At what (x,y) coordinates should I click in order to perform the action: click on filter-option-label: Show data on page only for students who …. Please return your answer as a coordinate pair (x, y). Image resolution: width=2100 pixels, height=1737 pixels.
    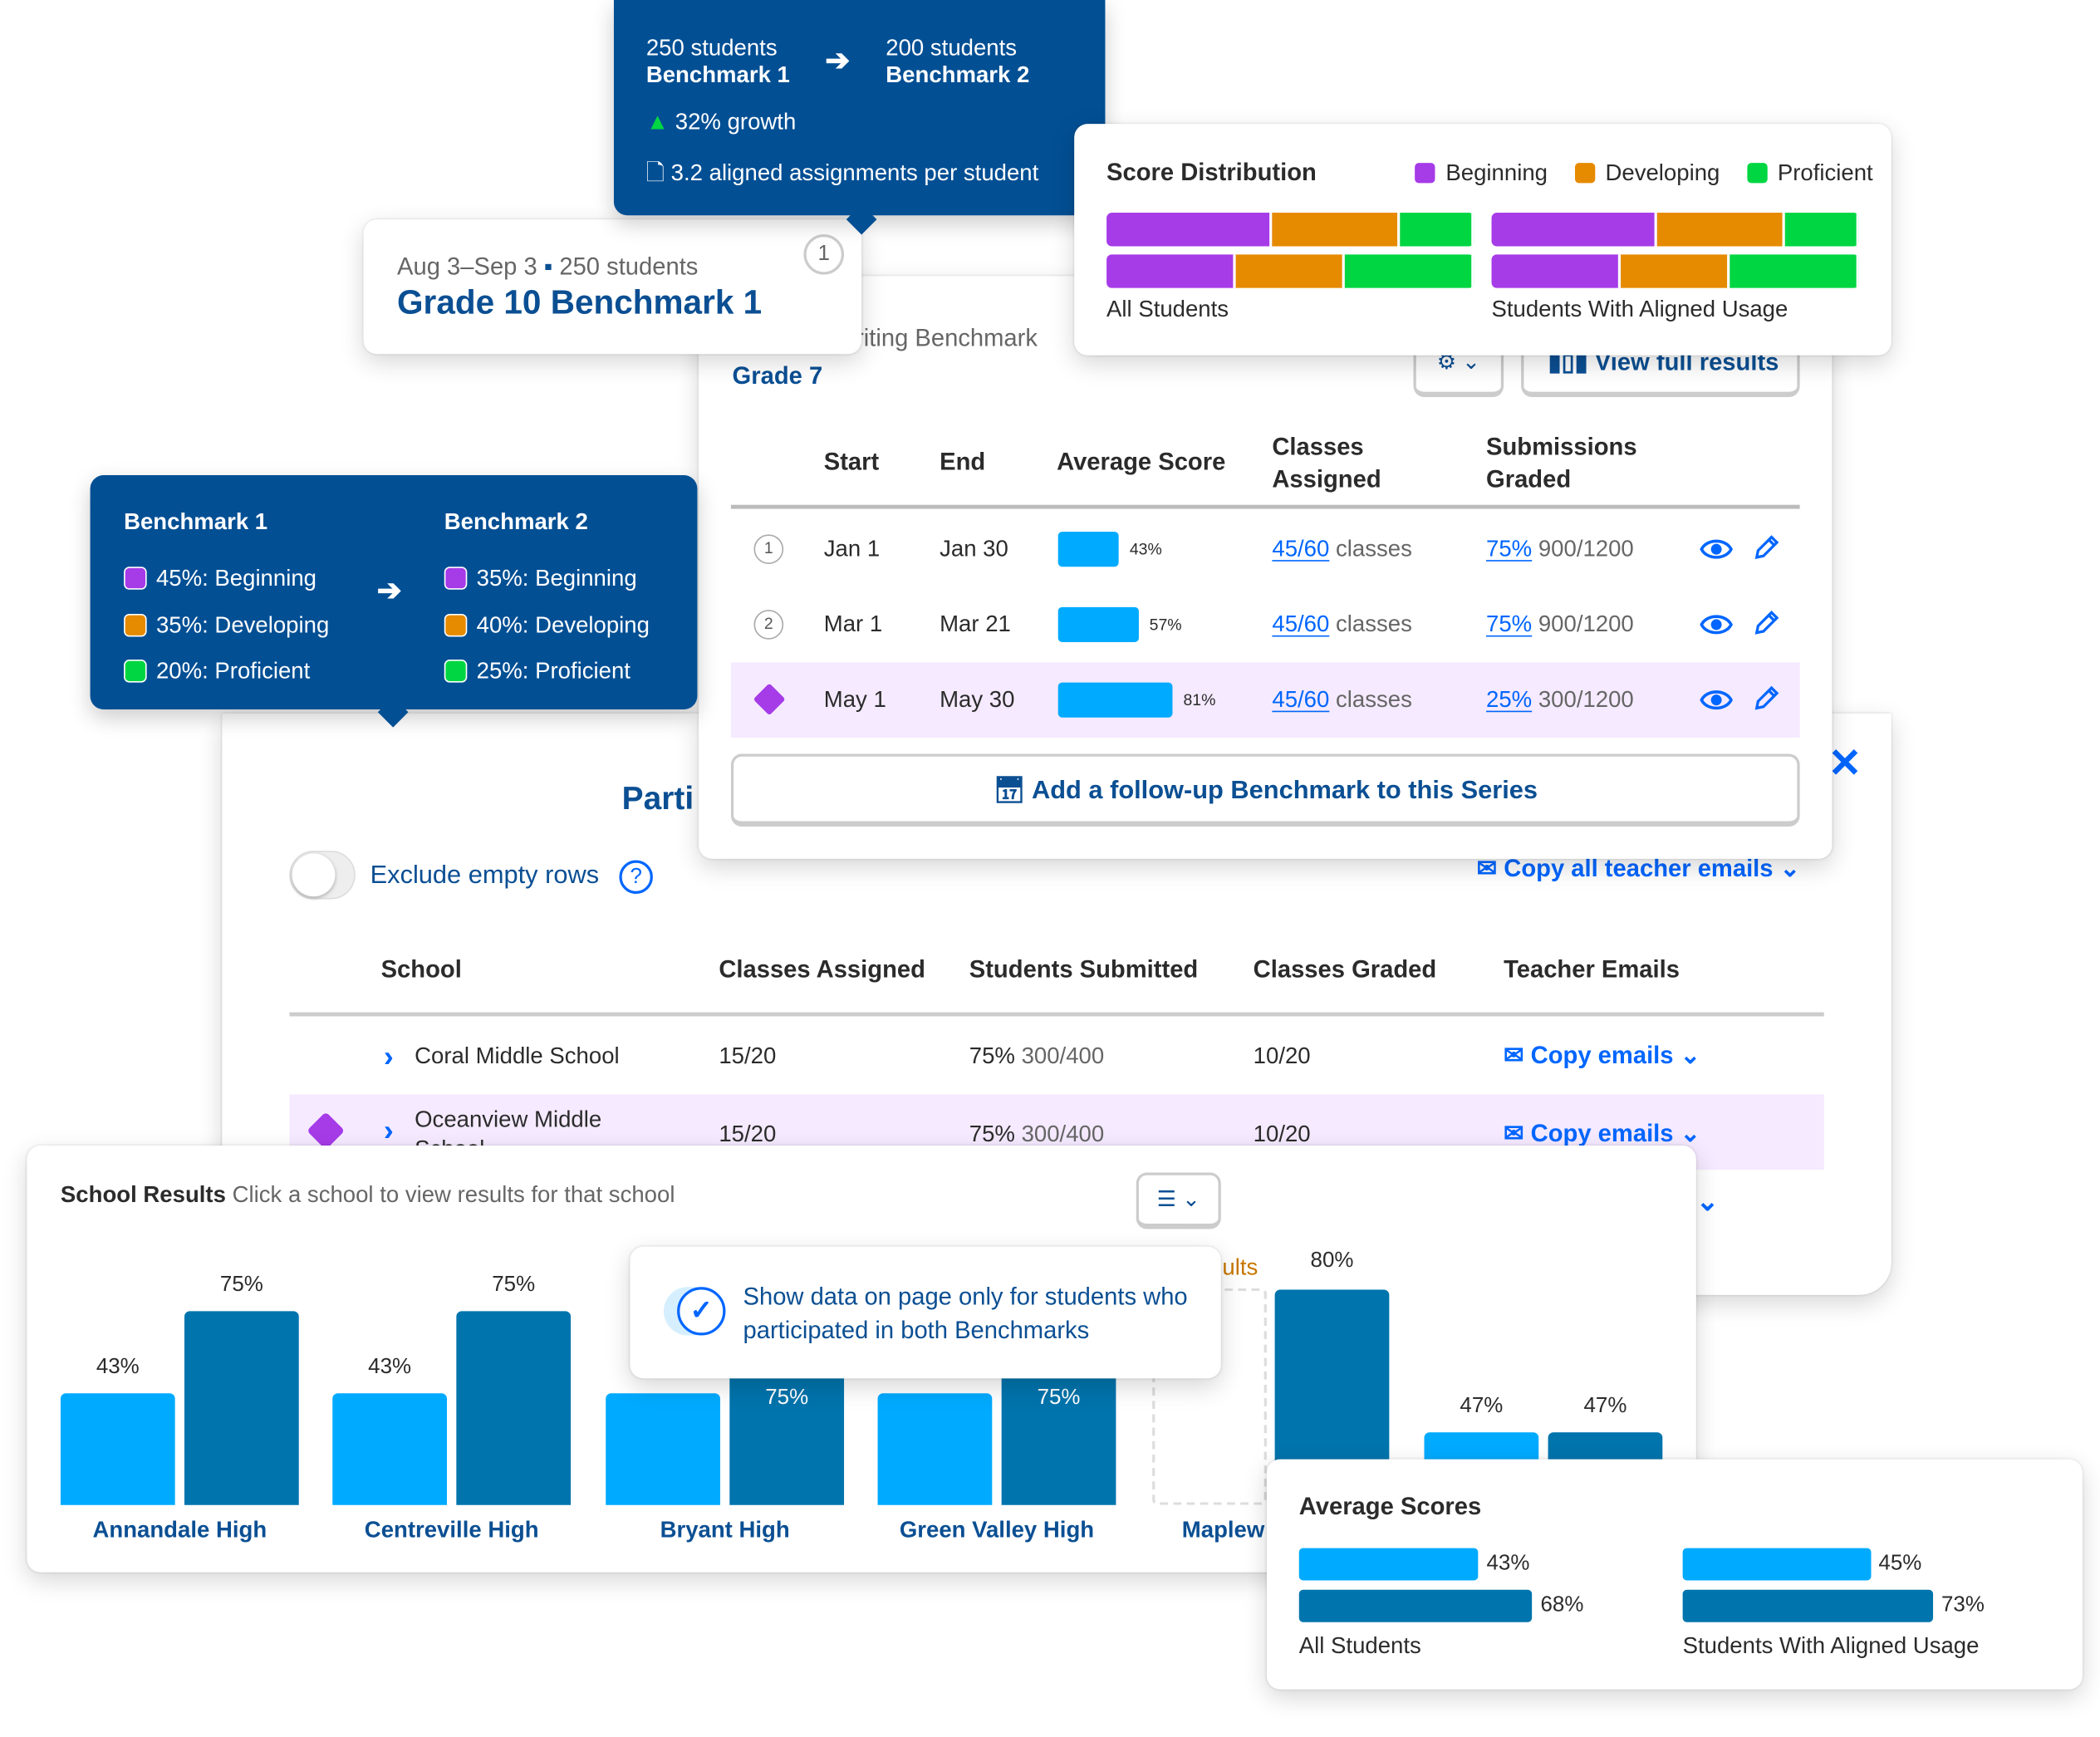
    Looking at the image, I should click on (966, 1313).